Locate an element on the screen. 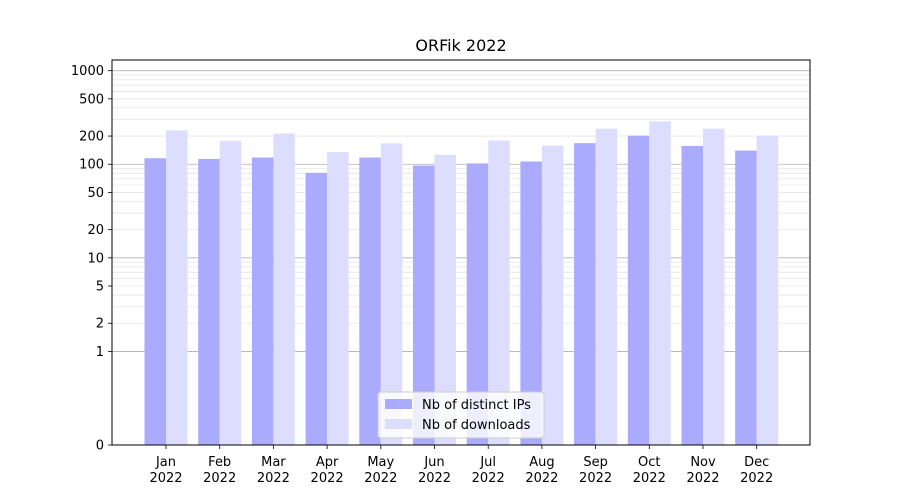 The image size is (900, 500). legend-label: Nb of downloads is located at coordinates (476, 425).